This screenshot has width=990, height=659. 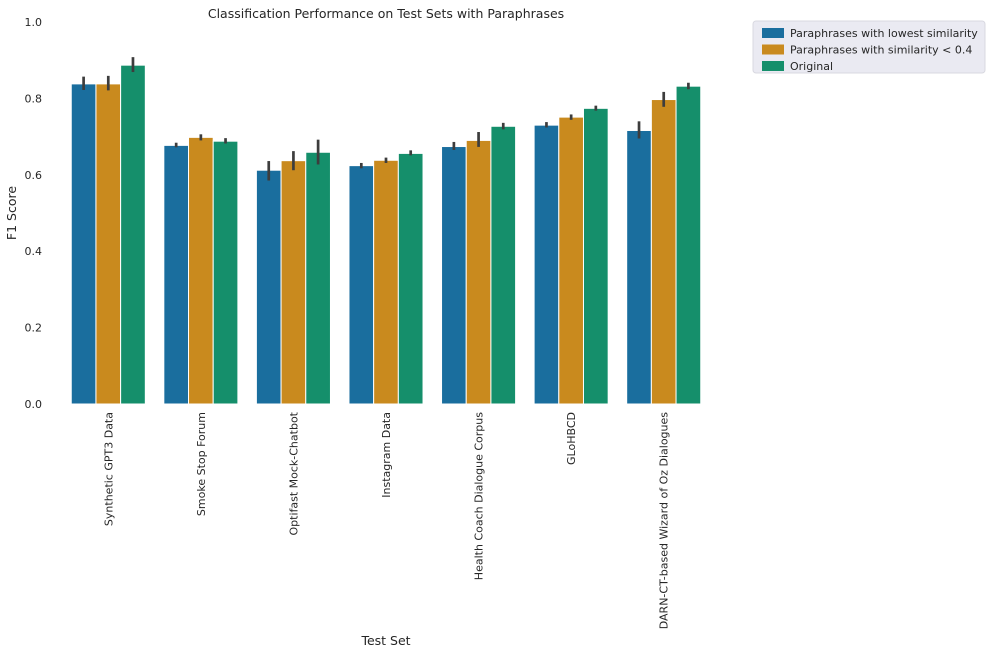 What do you see at coordinates (11, 213) in the screenshot?
I see `y-axis-label: F1 Score` at bounding box center [11, 213].